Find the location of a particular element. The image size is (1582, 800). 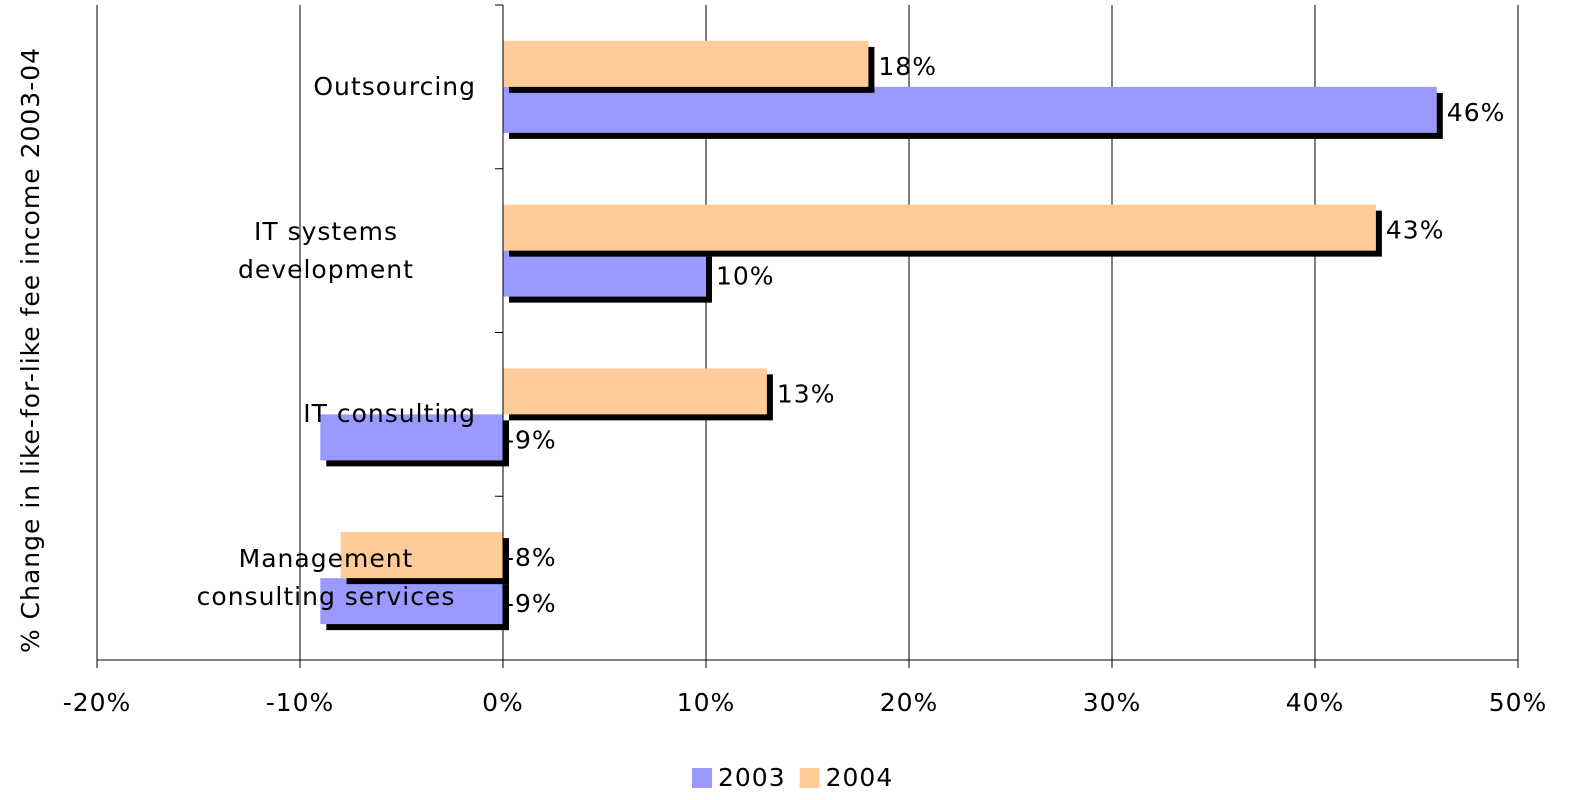

category-label: Management consulting services is located at coordinates (326, 578).